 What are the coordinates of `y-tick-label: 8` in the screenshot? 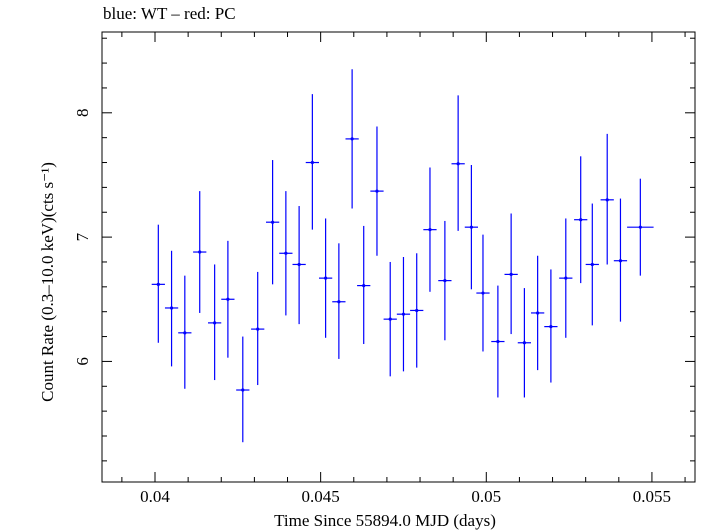 It's located at (82, 113).